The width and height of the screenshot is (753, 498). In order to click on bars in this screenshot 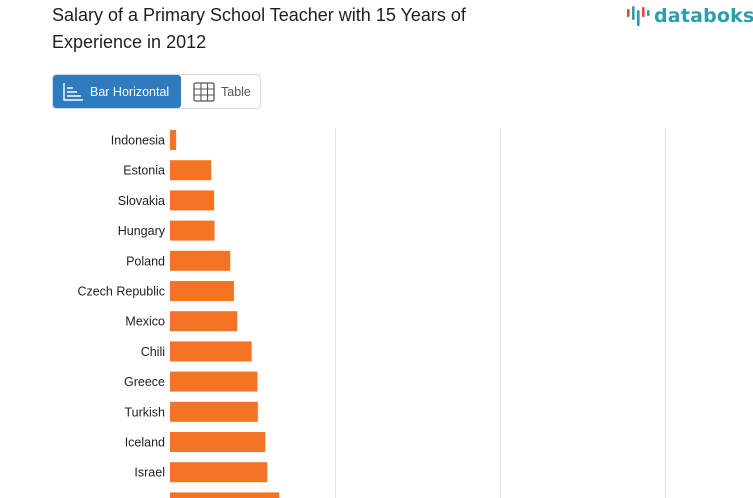, I will do `click(225, 314)`.